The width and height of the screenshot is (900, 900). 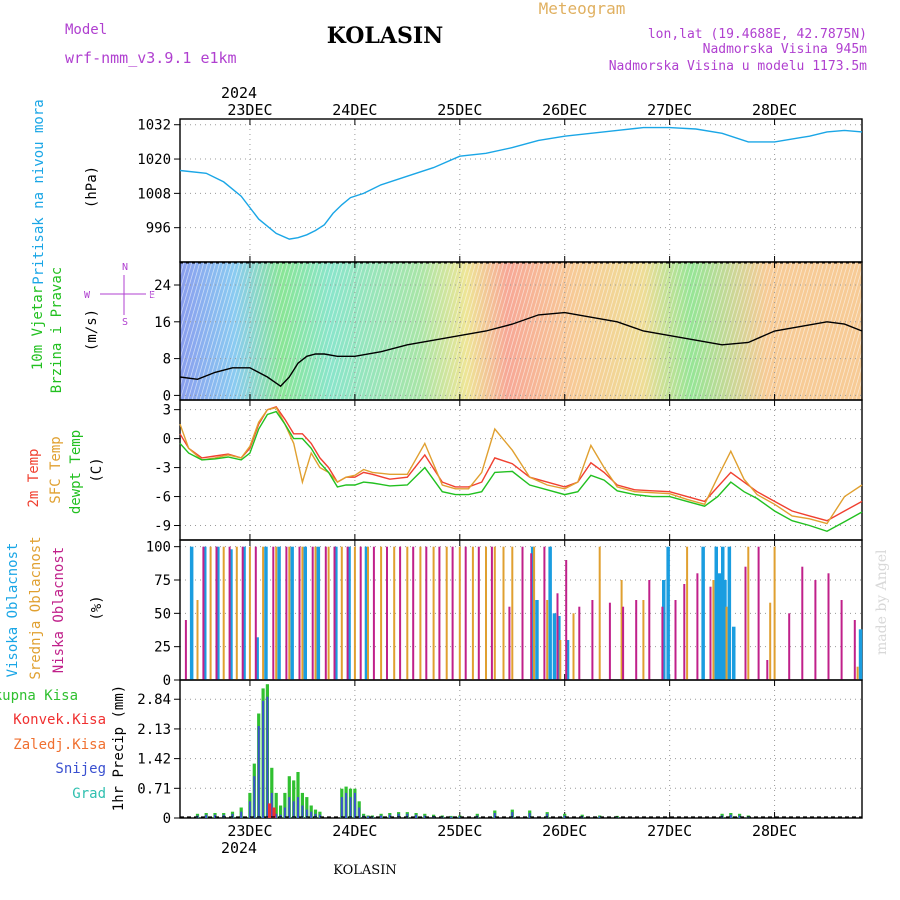 What do you see at coordinates (154, 700) in the screenshot?
I see `y-tick-label: 2.84` at bounding box center [154, 700].